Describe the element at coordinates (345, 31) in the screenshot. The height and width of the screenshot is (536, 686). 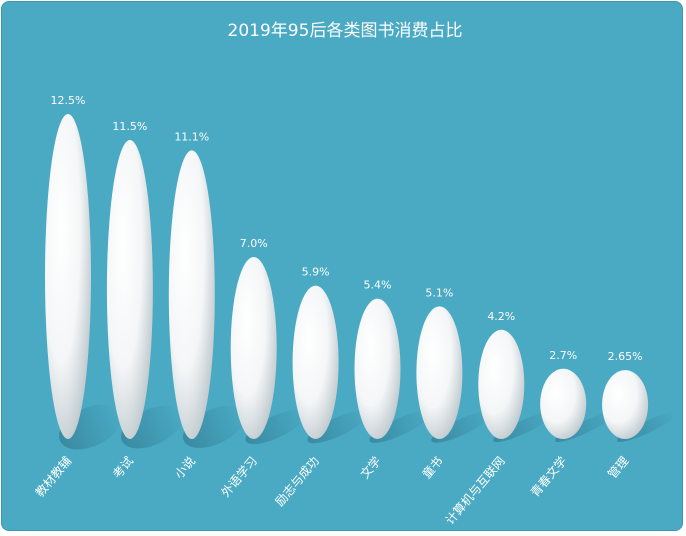
I see `chart-title: 2019年95后各类图书消费占比` at that location.